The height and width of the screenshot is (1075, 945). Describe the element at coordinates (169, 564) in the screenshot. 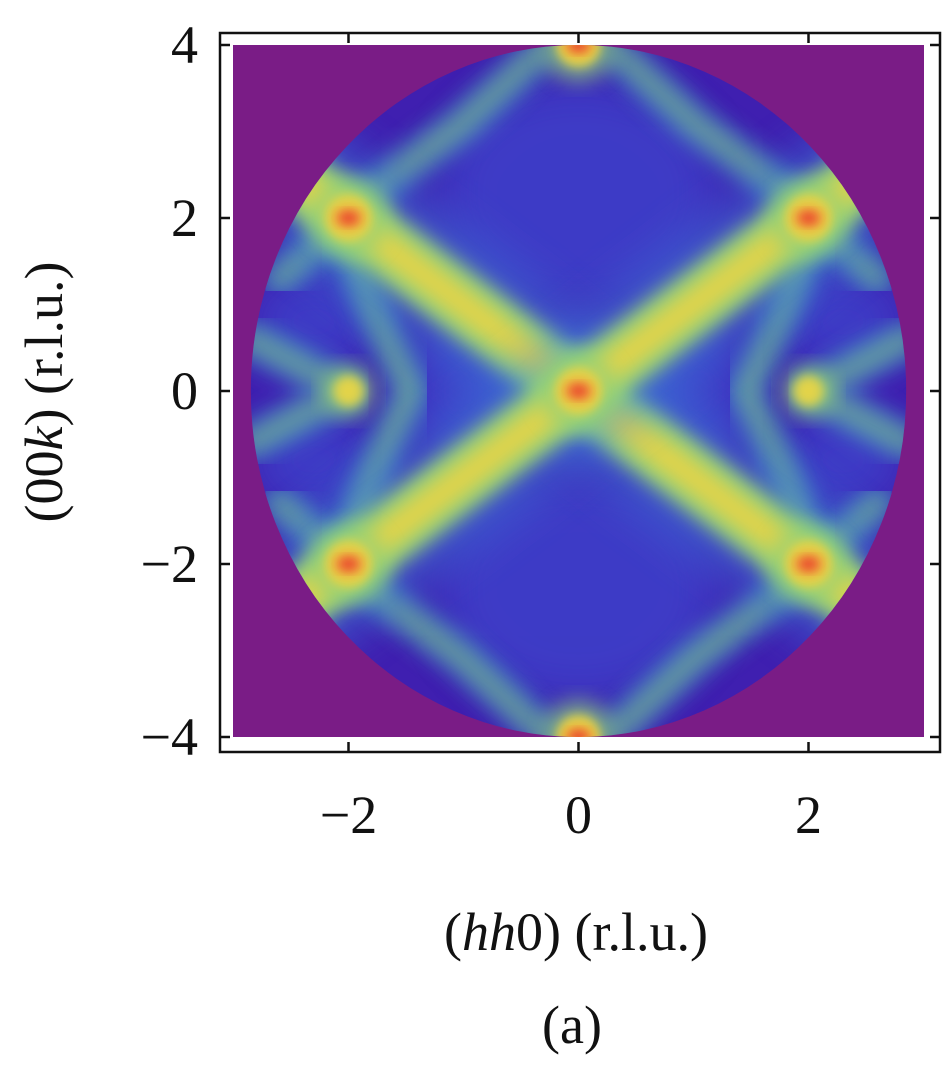

I see `y-tick-label: −2` at that location.